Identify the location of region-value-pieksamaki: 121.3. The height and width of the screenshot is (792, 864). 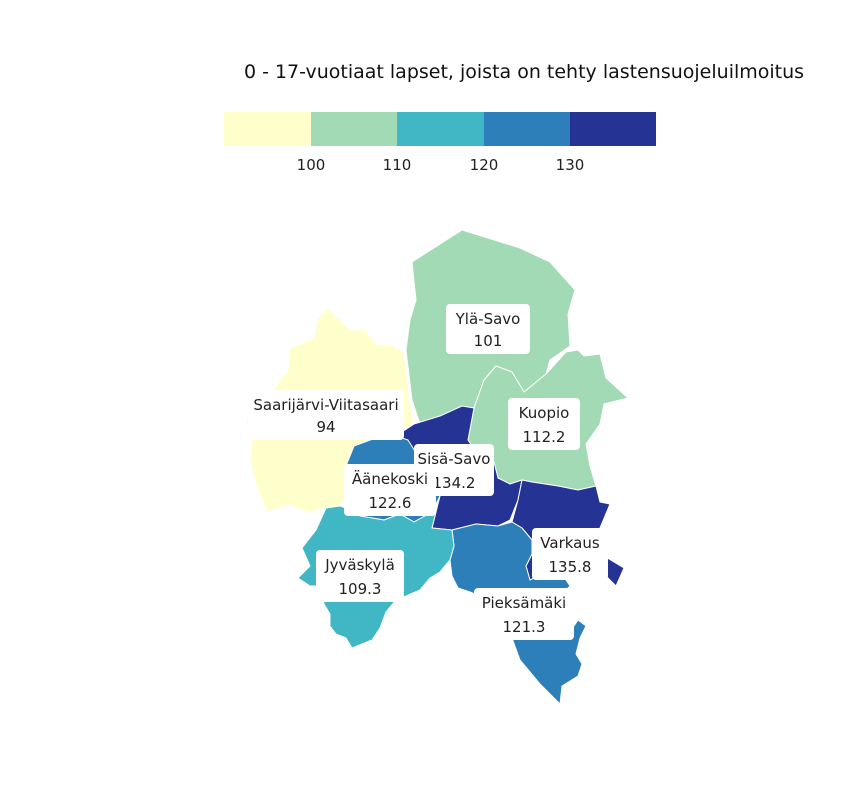
(524, 627).